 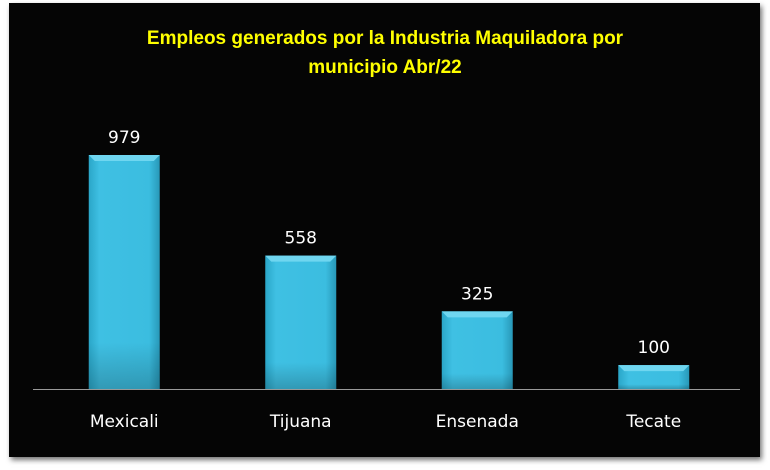 I want to click on bar-bevel-tijuana, so click(x=301, y=258).